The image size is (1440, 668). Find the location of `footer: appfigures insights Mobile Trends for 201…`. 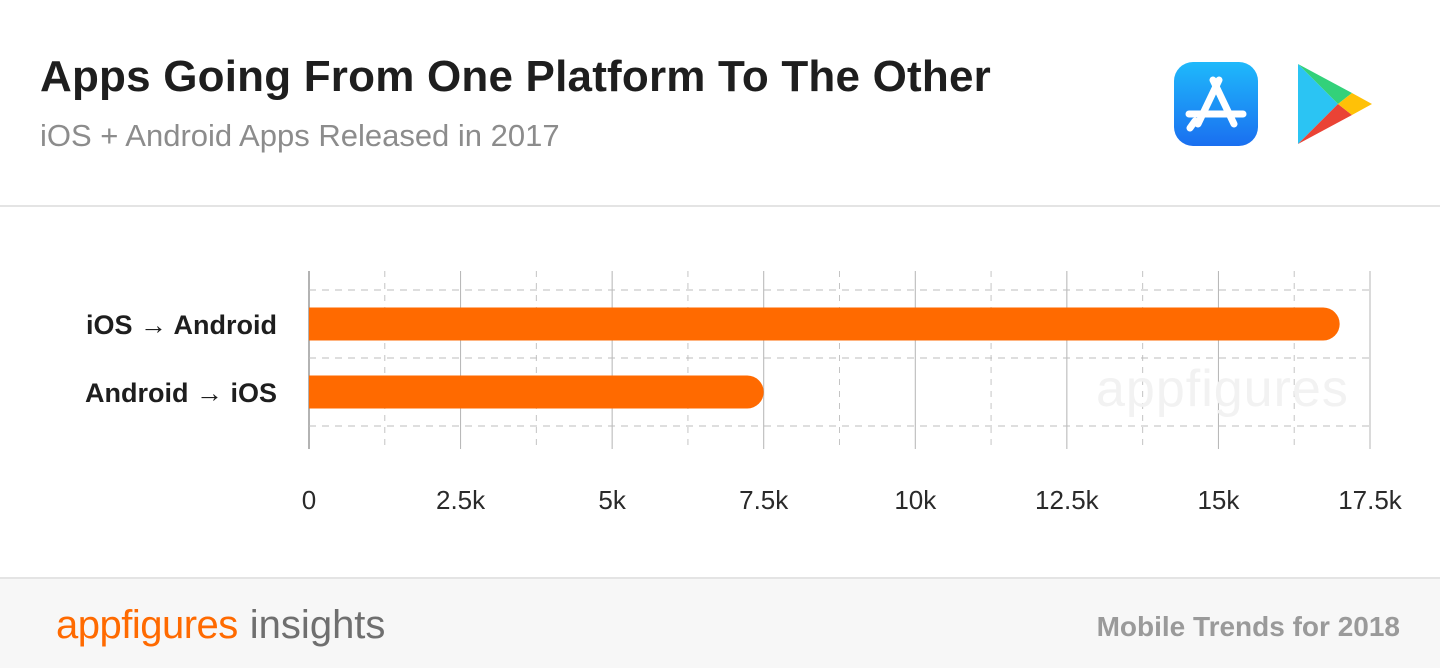

footer: appfigures insights Mobile Trends for 201… is located at coordinates (720, 622).